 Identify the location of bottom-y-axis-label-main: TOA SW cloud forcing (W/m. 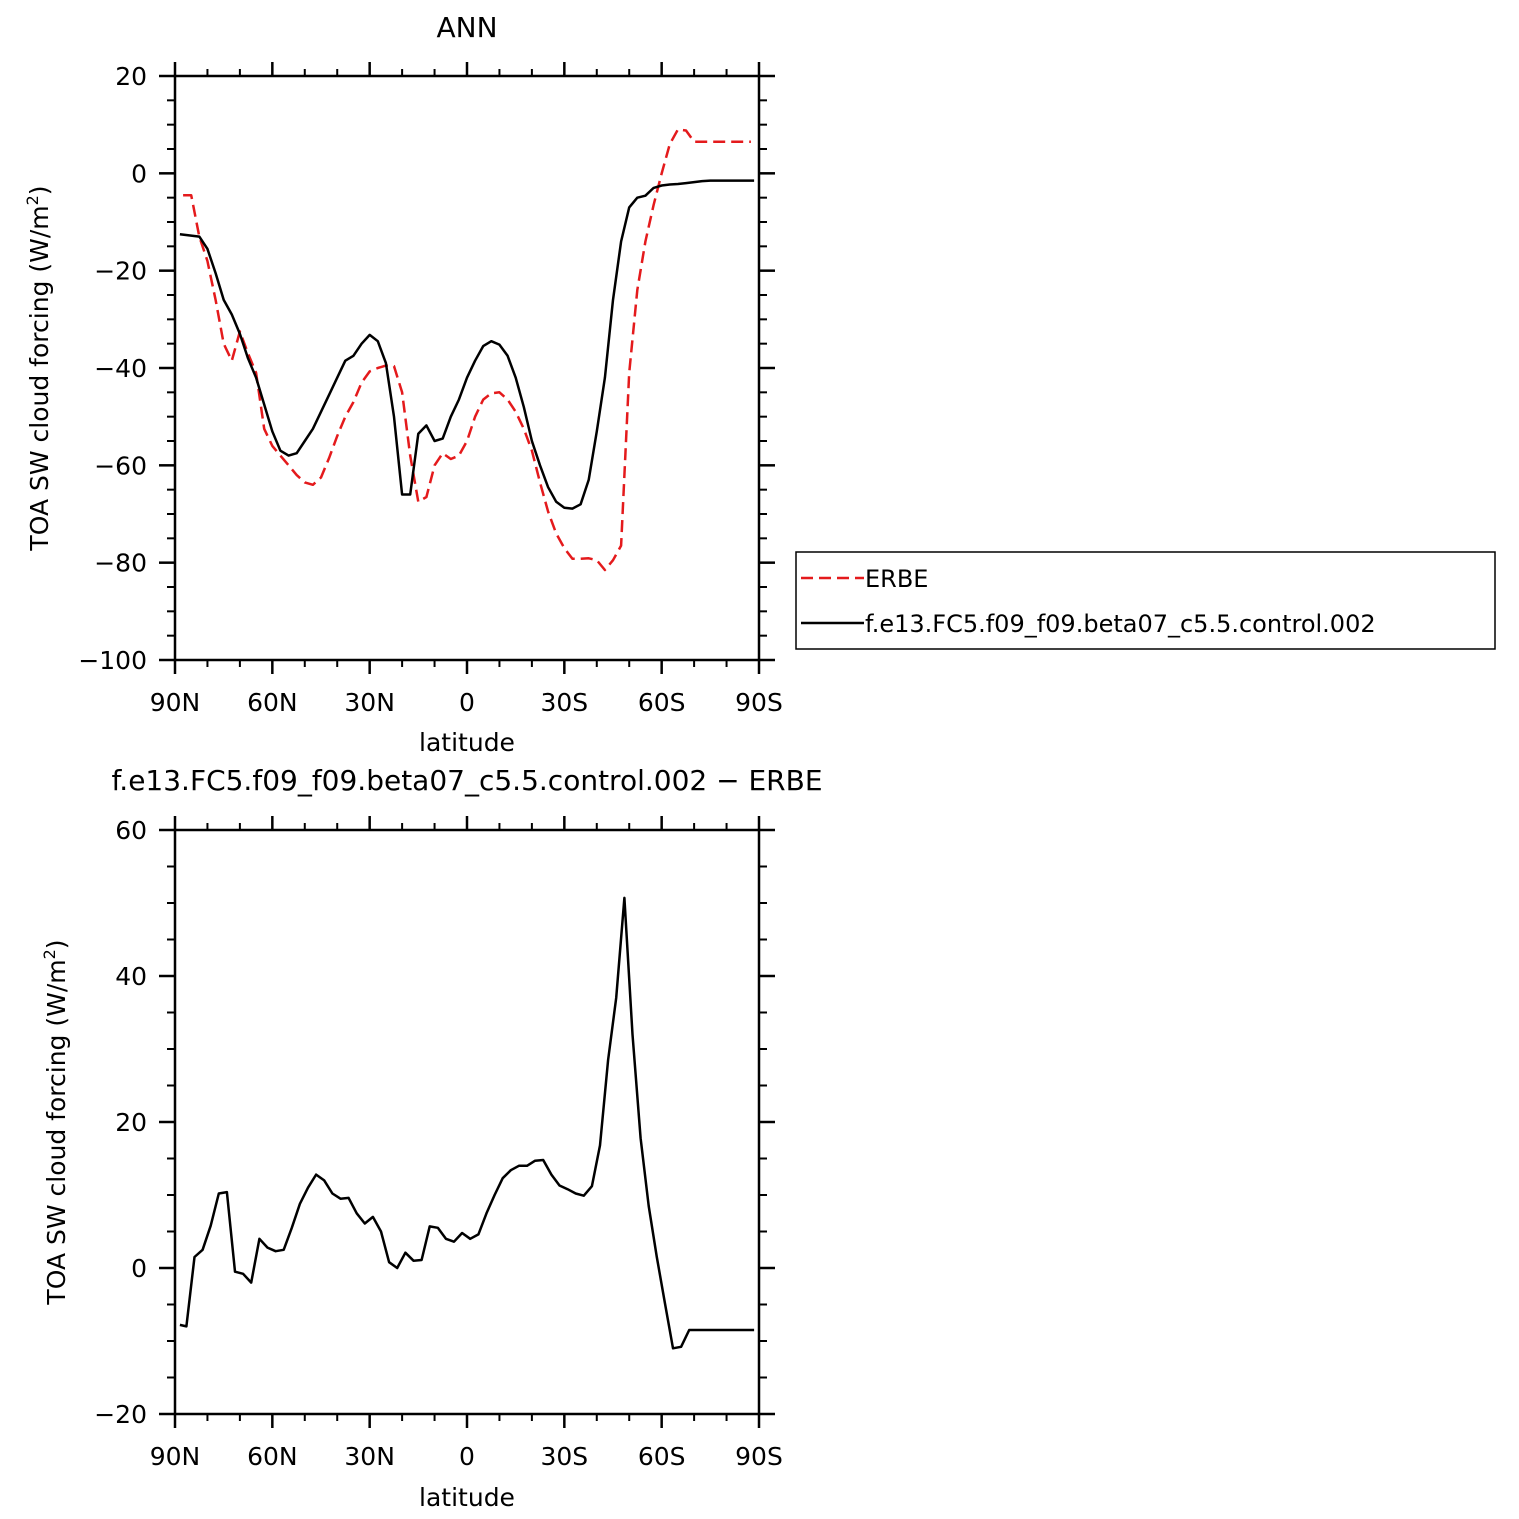
(56, 1132).